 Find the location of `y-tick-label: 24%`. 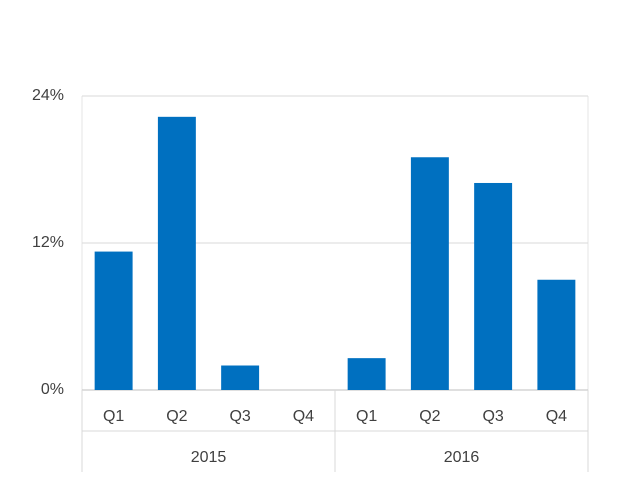

y-tick-label: 24% is located at coordinates (48, 95).